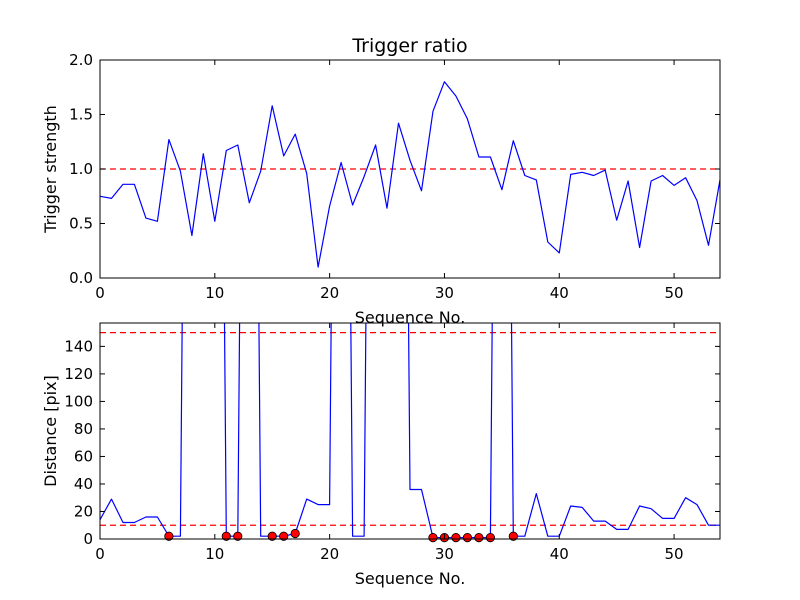  I want to click on y-tick-label: 0, so click(88, 539).